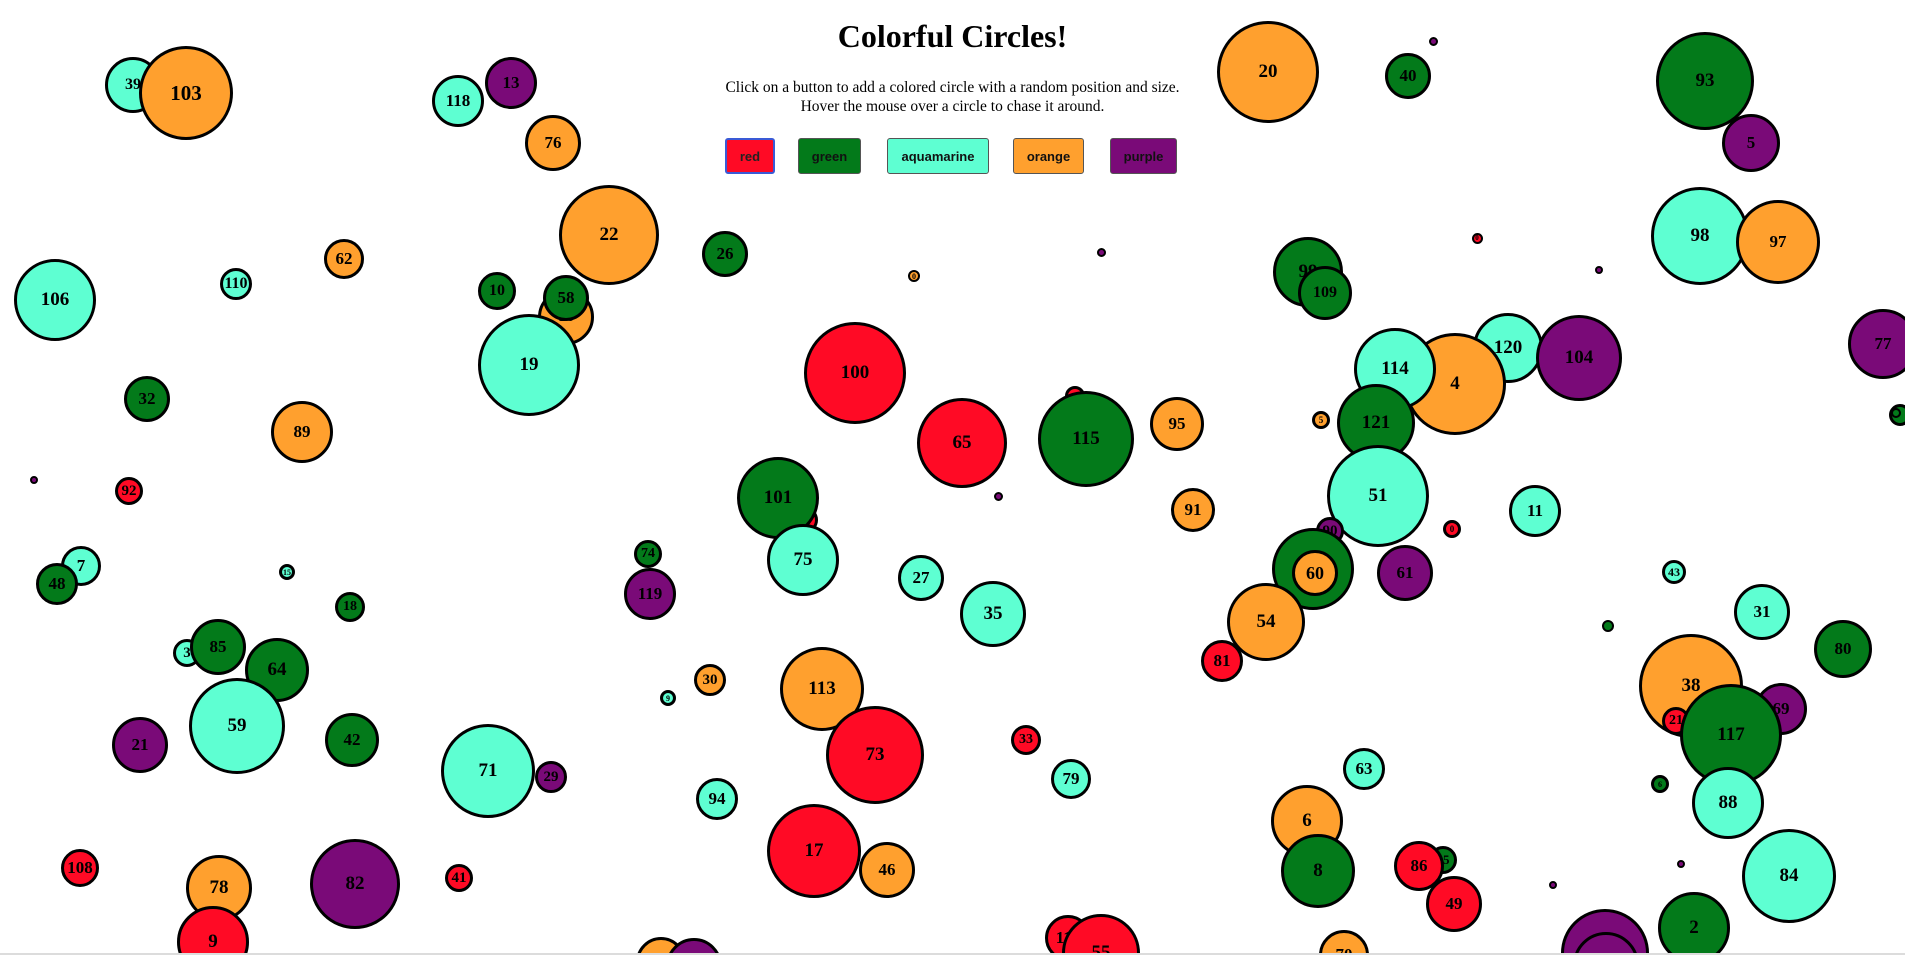  Describe the element at coordinates (511, 83) in the screenshot. I see `circle-13: 13` at that location.